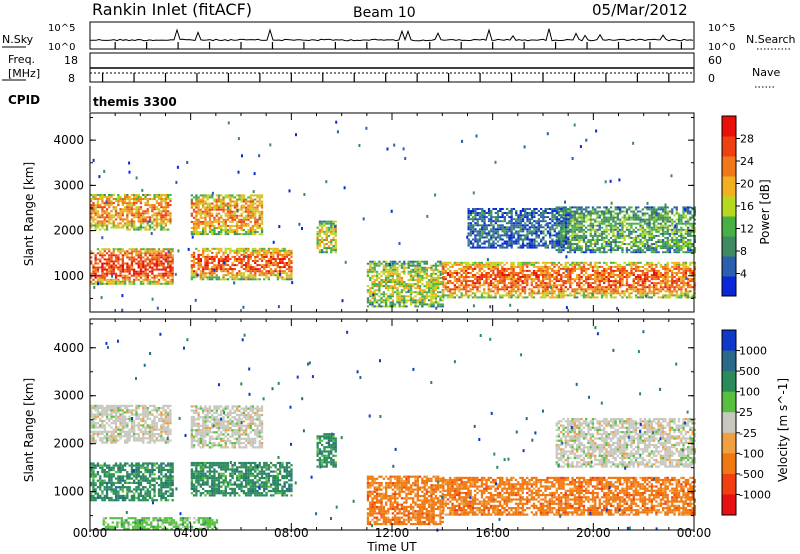 The image size is (800, 554). Describe the element at coordinates (711, 78) in the screenshot. I see `freq-right-tick-bottom: 0` at that location.